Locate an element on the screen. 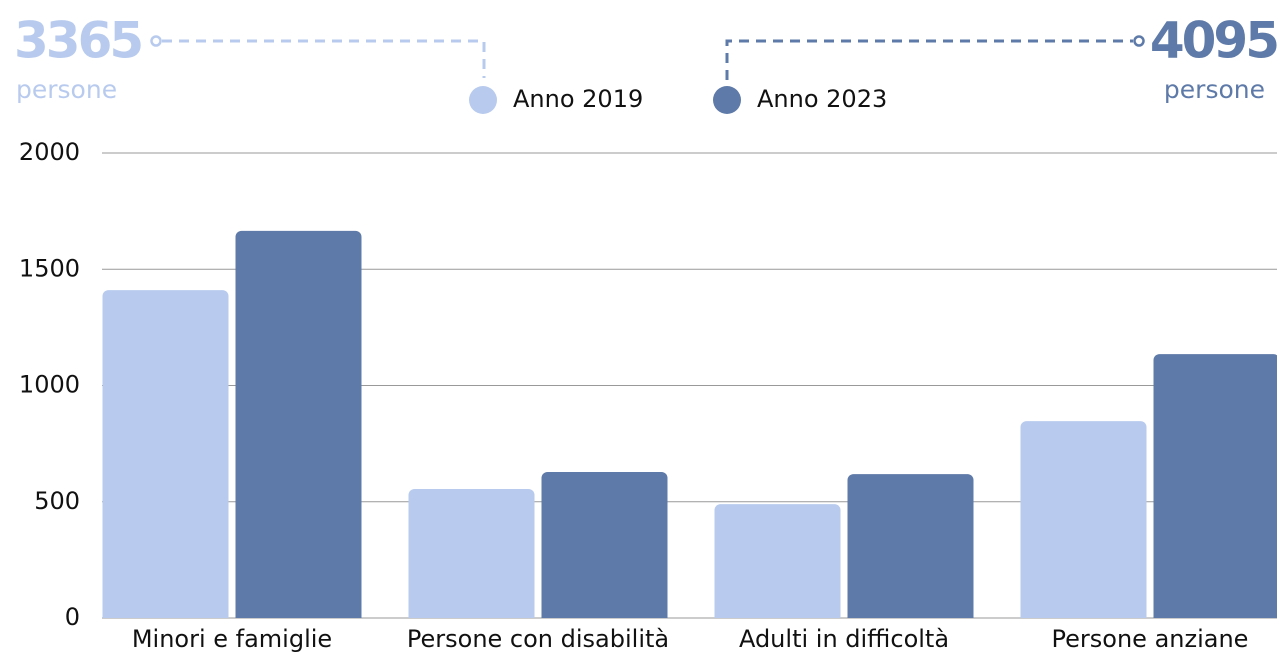 The width and height of the screenshot is (1277, 653). total-value: 4095 is located at coordinates (1213, 41).